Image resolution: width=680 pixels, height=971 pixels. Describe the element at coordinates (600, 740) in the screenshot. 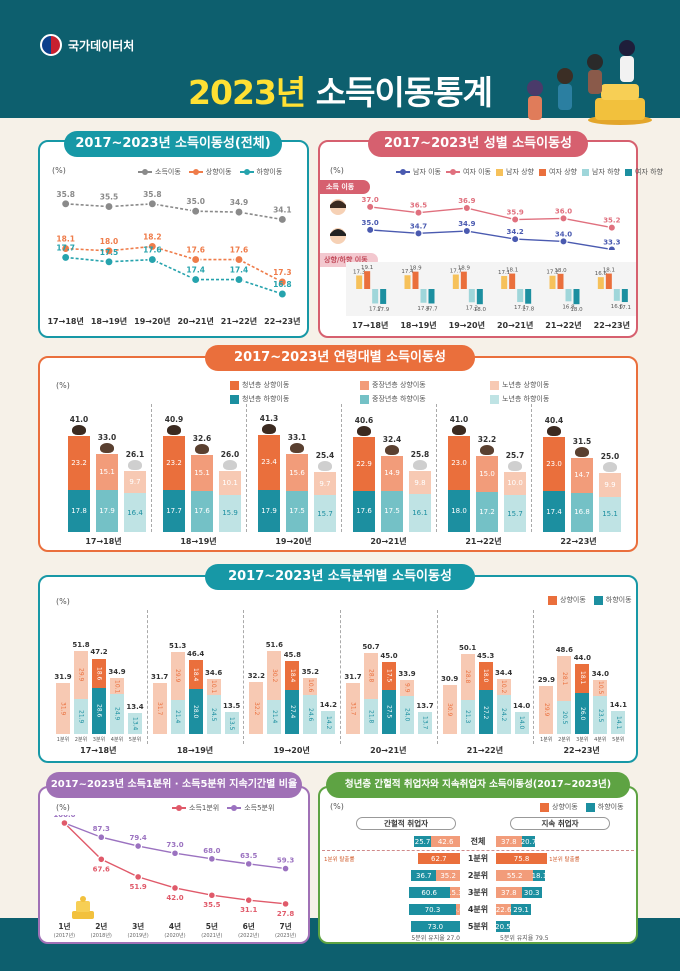

I see `quintile-tick: 4분위` at that location.